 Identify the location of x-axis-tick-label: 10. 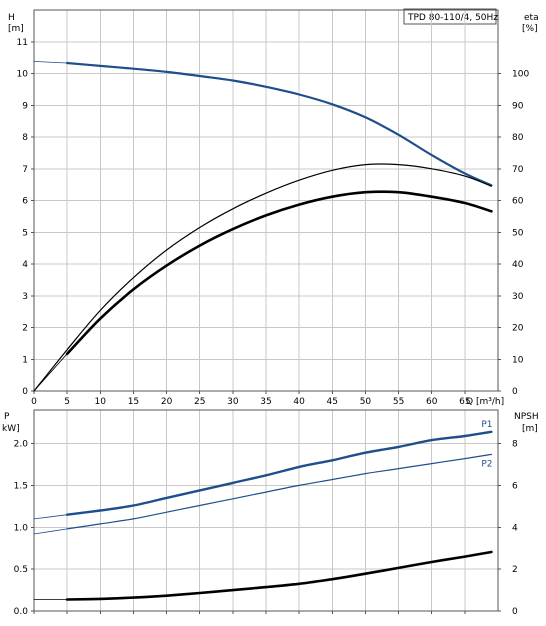
(101, 402).